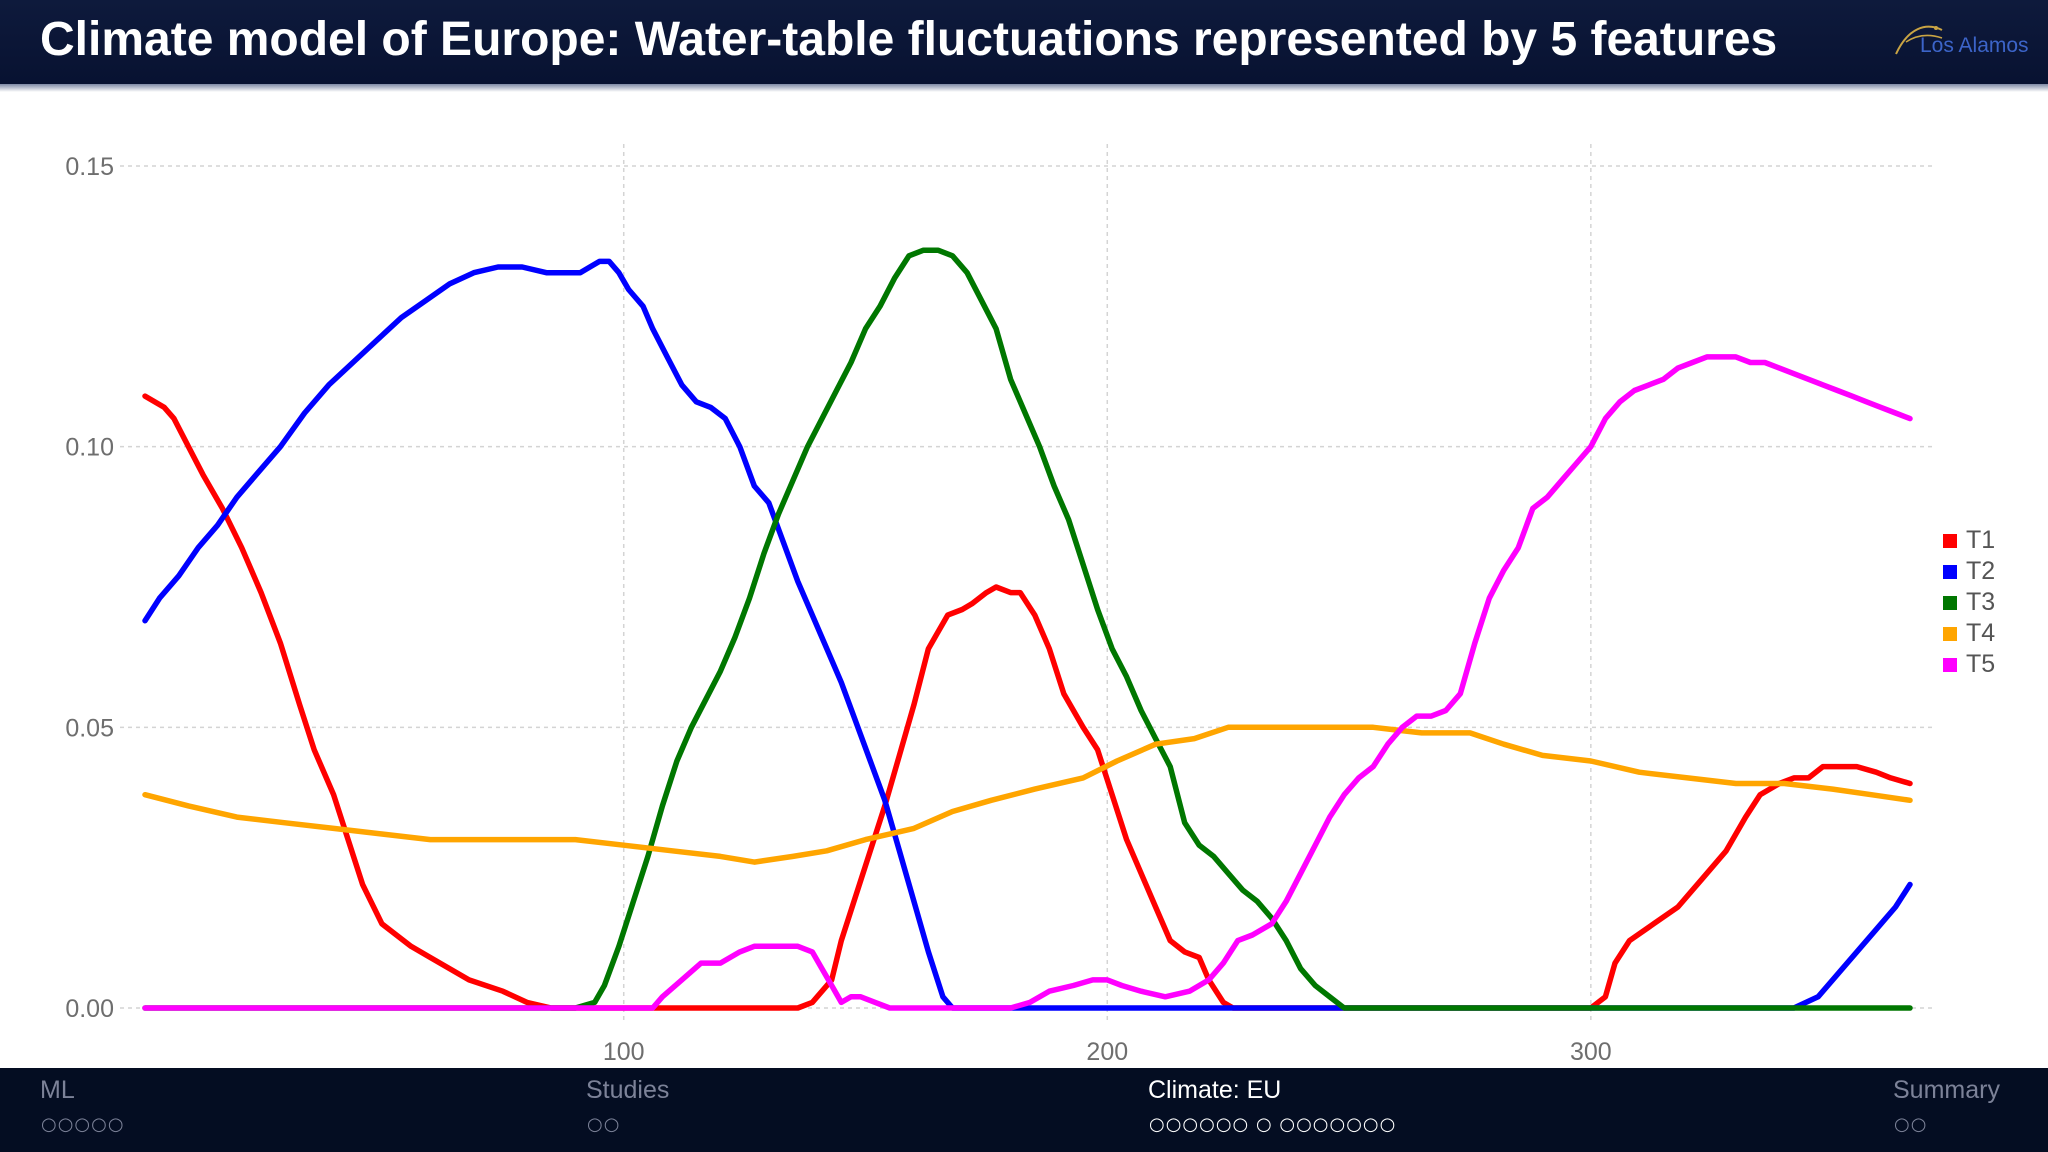 The width and height of the screenshot is (2048, 1152). Describe the element at coordinates (1974, 45) in the screenshot. I see `logo-text: Los Alamos` at that location.